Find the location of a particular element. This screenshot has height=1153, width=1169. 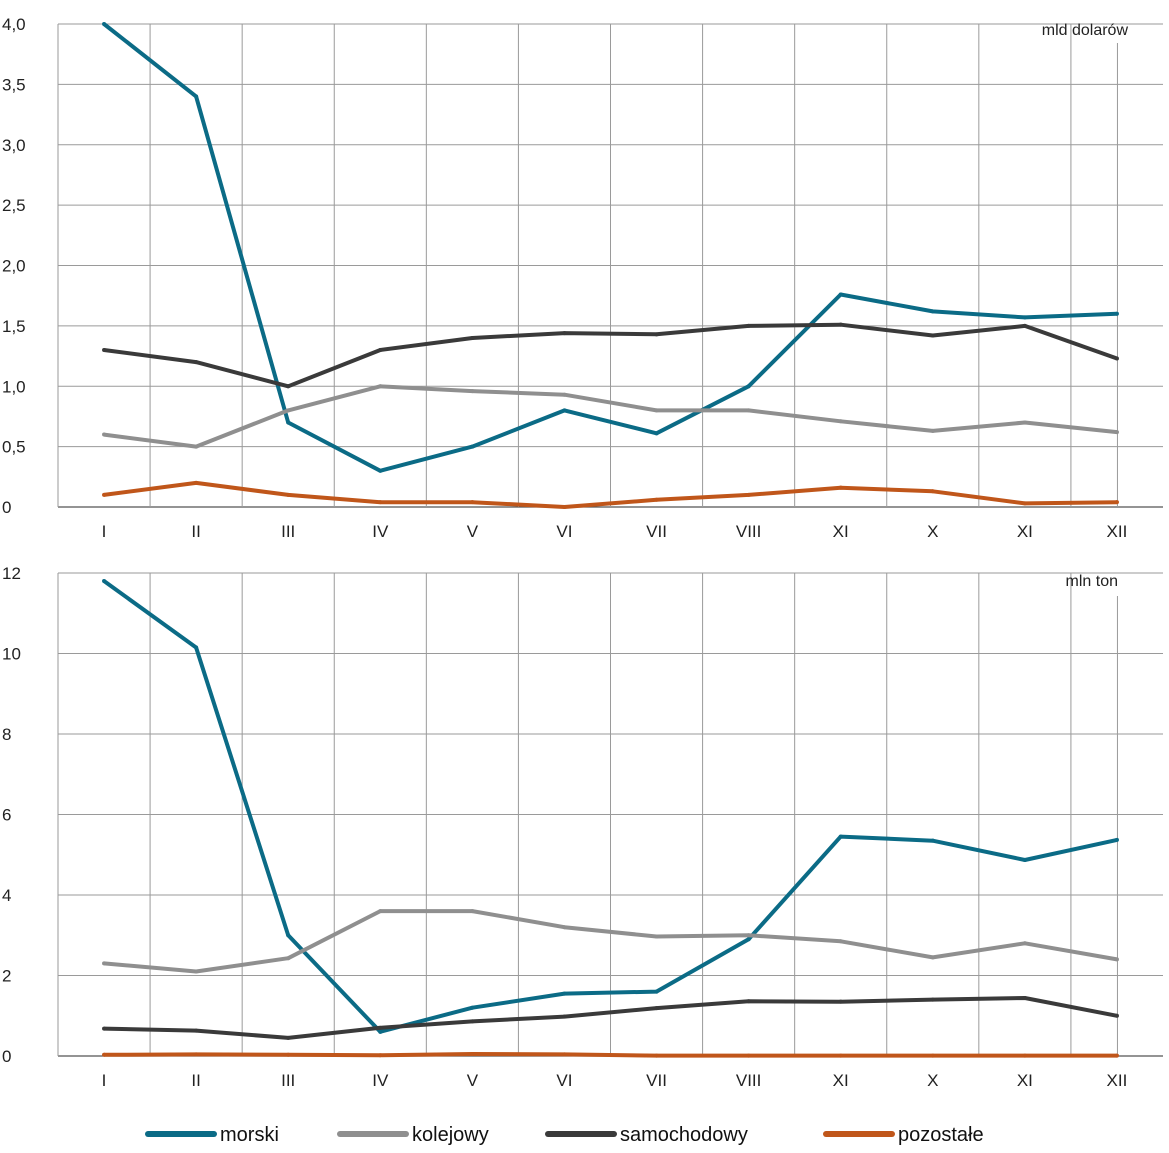

unit-label: mld dolarów is located at coordinates (1085, 30).